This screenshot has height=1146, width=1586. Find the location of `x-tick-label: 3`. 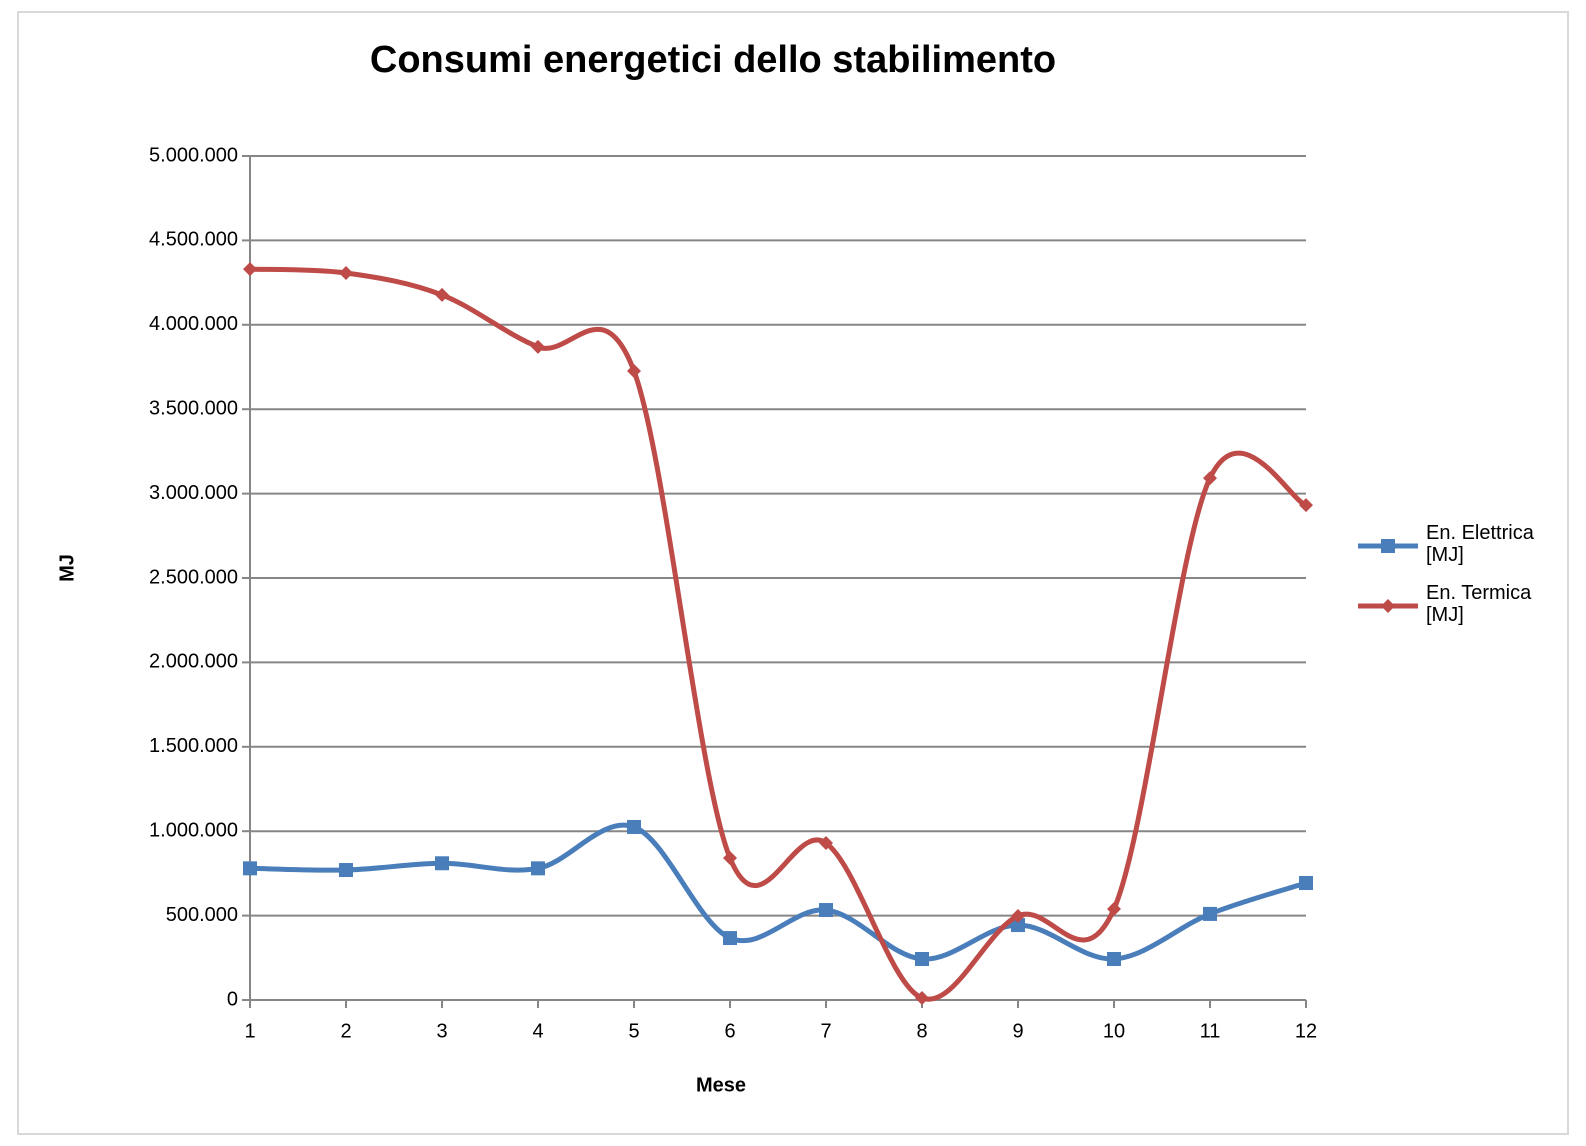

x-tick-label: 3 is located at coordinates (441, 1031).